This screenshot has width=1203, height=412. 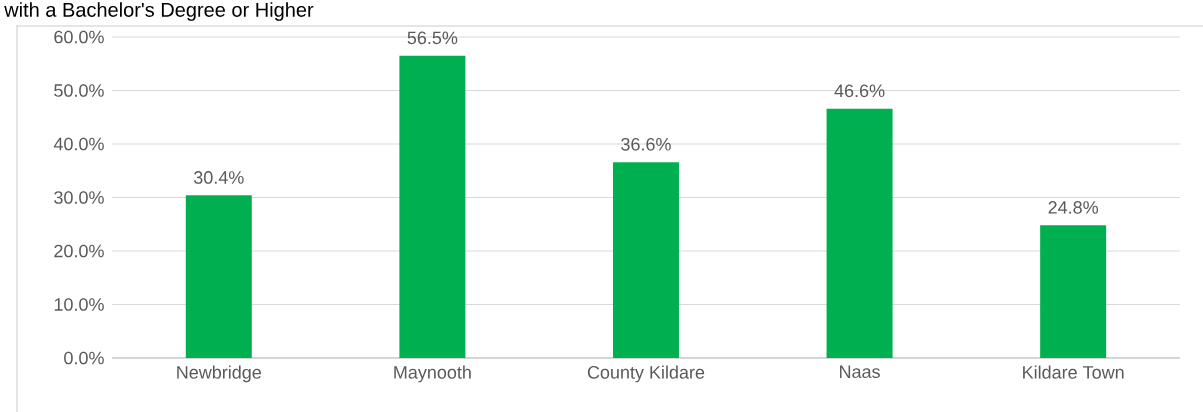 I want to click on y-tick-label: 60.0%, so click(x=79, y=37).